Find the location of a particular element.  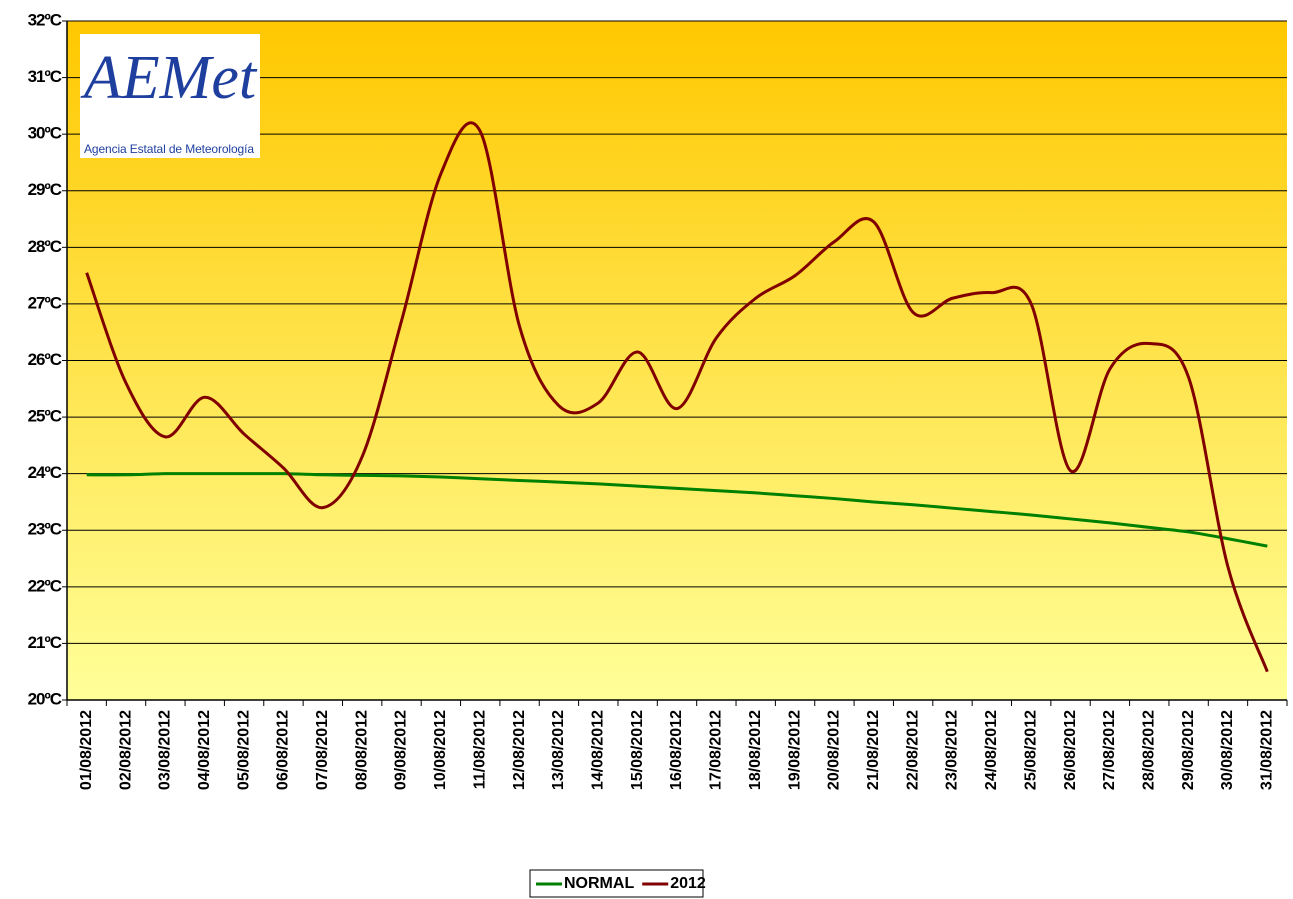

x-tick-label: 16/08/2012 is located at coordinates (676, 750).